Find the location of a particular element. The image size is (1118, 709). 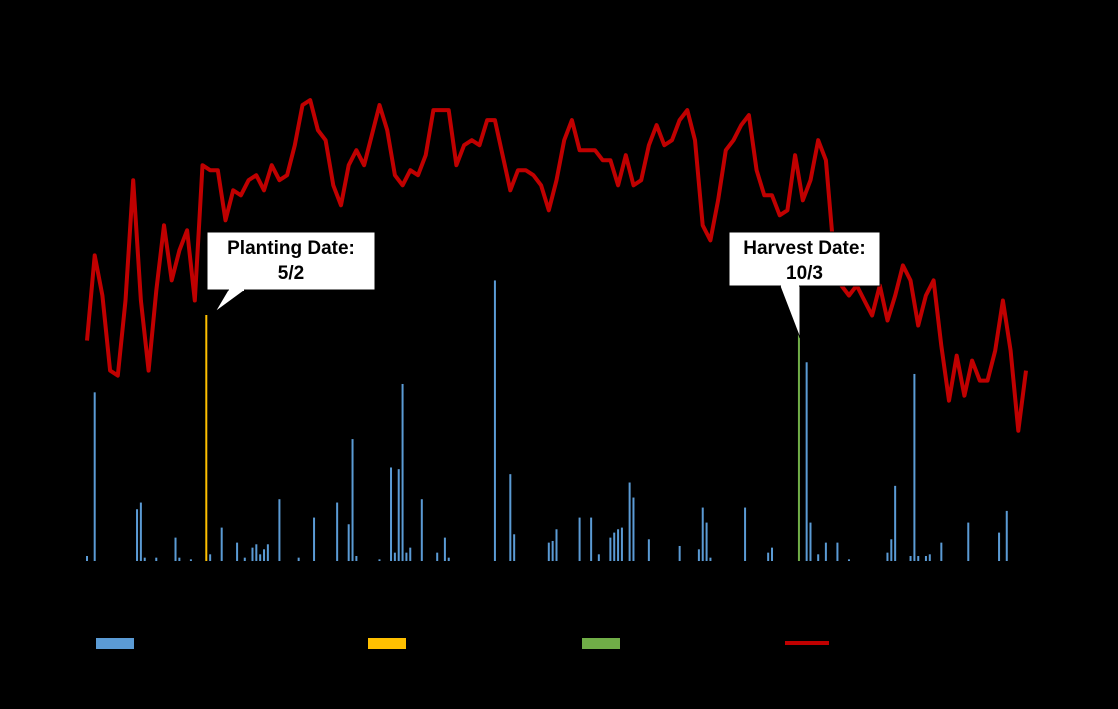

callout-date: 10/3 is located at coordinates (804, 273).